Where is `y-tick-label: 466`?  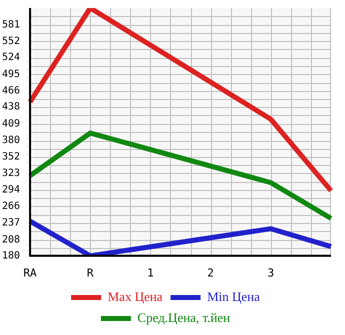
y-tick-label: 466 is located at coordinates (11, 91).